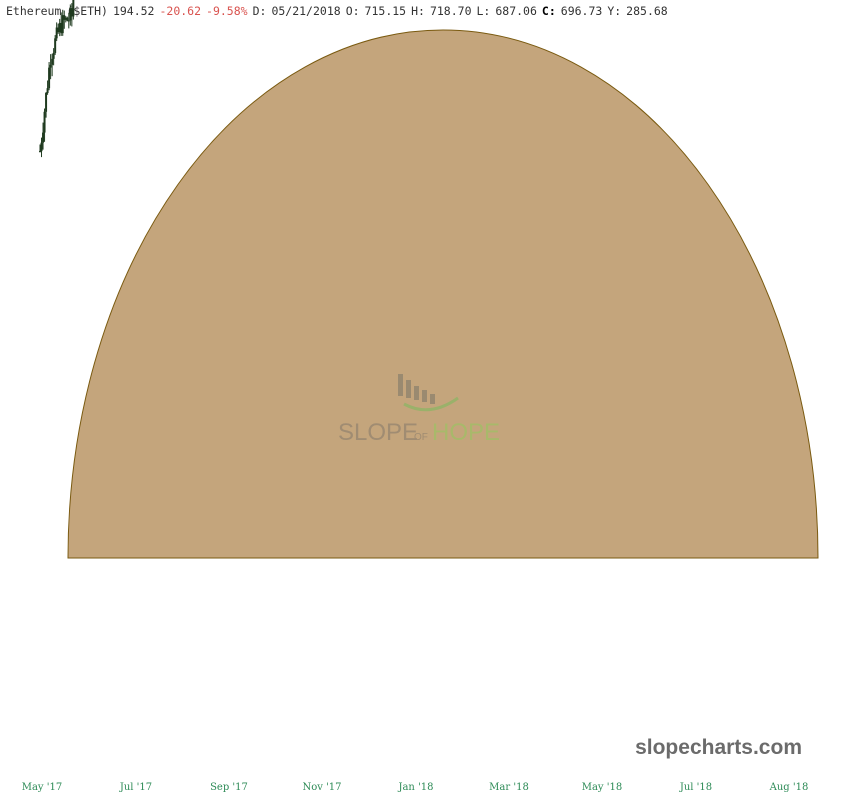  What do you see at coordinates (718, 747) in the screenshot?
I see `brand-logo: slopecharts.com` at bounding box center [718, 747].